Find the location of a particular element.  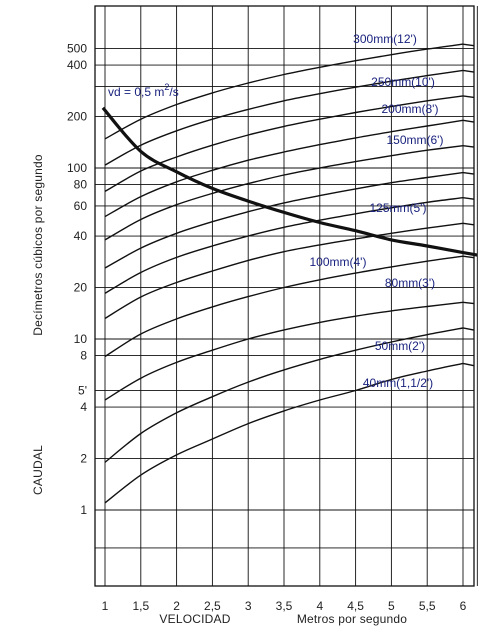

x-tick-label: 3,5 is located at coordinates (284, 606).